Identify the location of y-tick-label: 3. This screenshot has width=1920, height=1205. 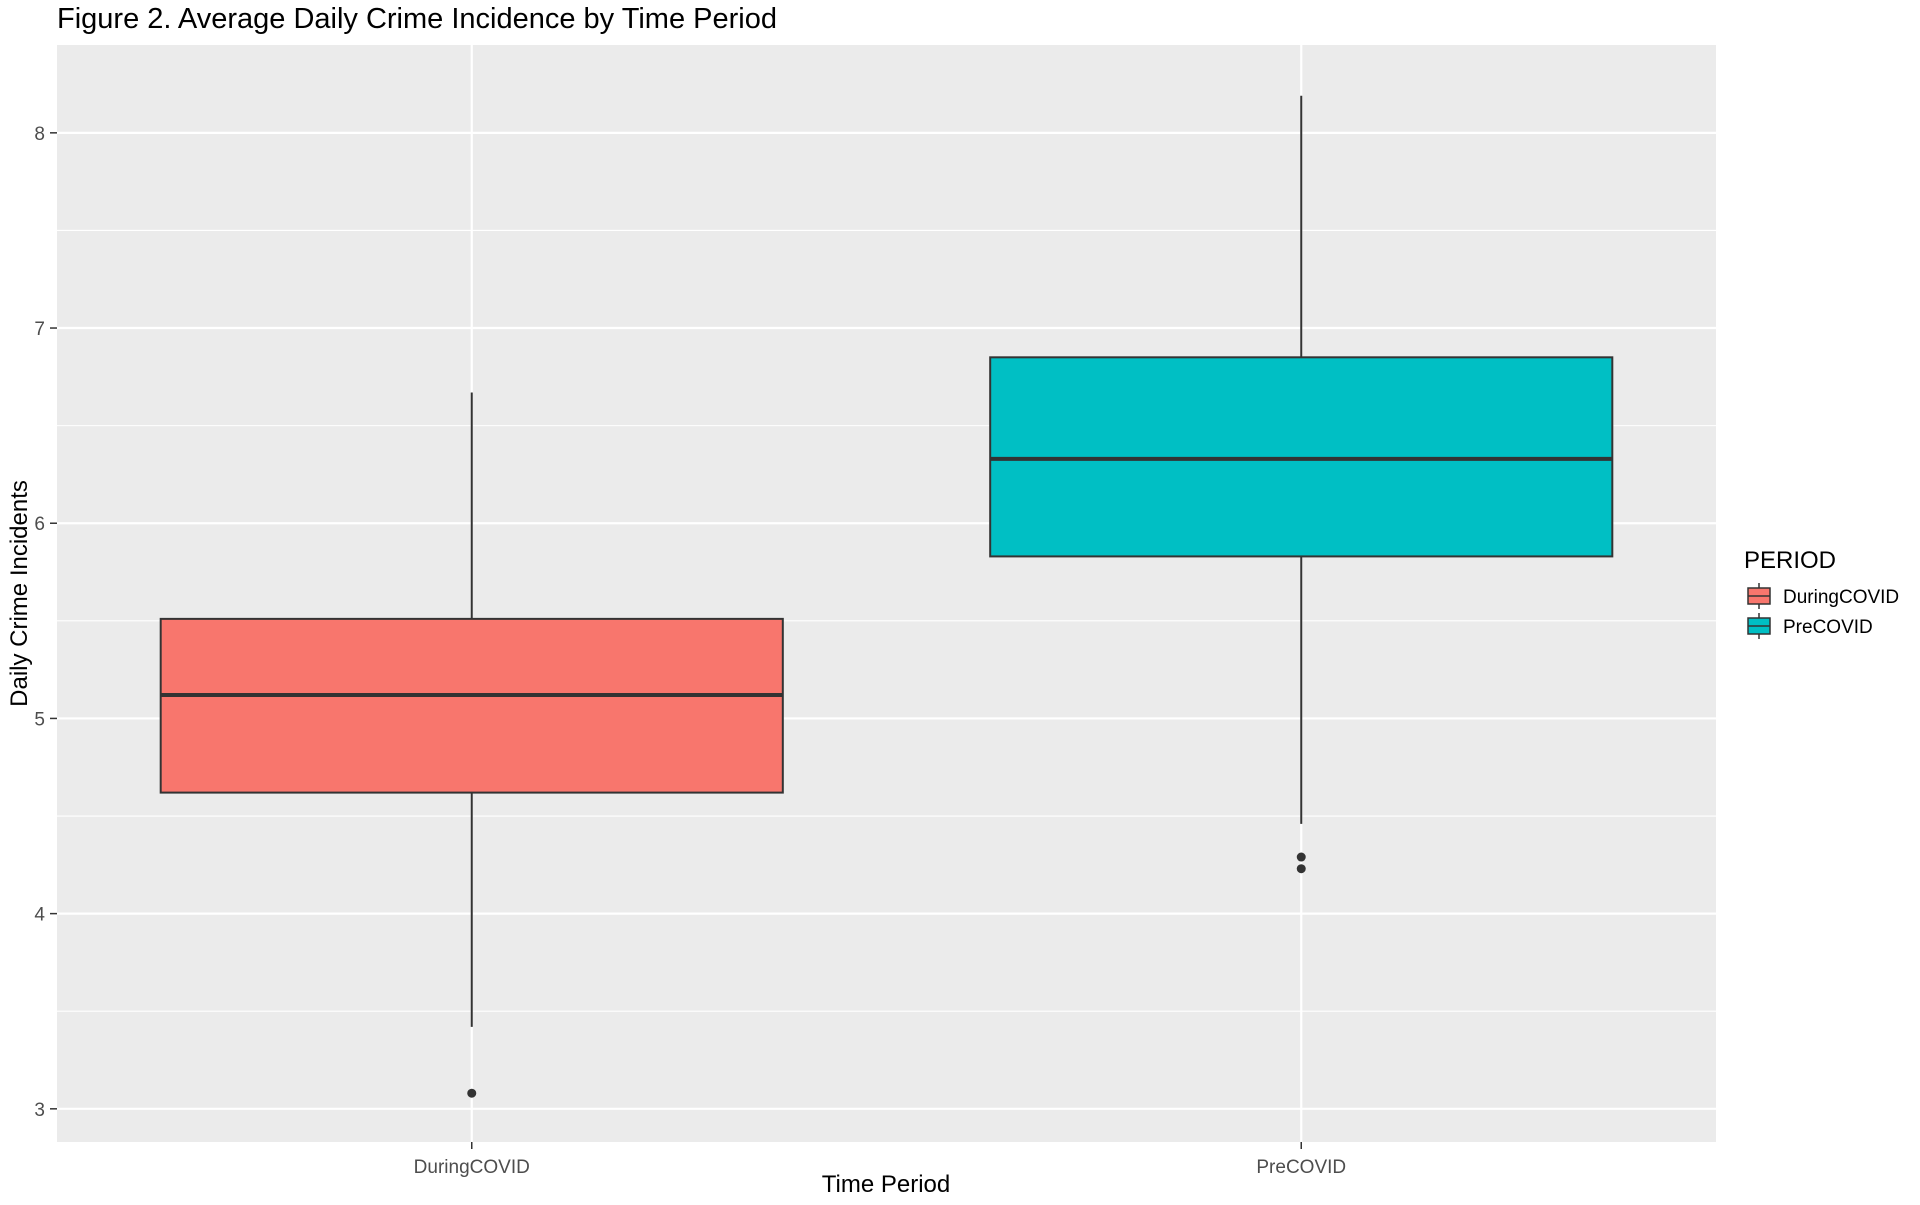
(39, 1110).